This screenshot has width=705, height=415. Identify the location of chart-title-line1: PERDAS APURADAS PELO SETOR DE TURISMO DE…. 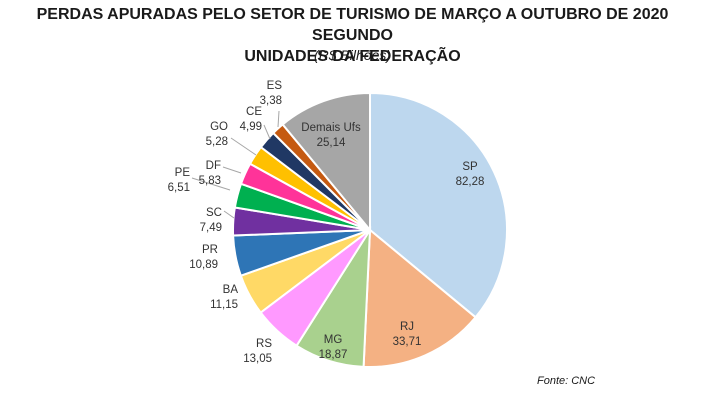
(352, 25).